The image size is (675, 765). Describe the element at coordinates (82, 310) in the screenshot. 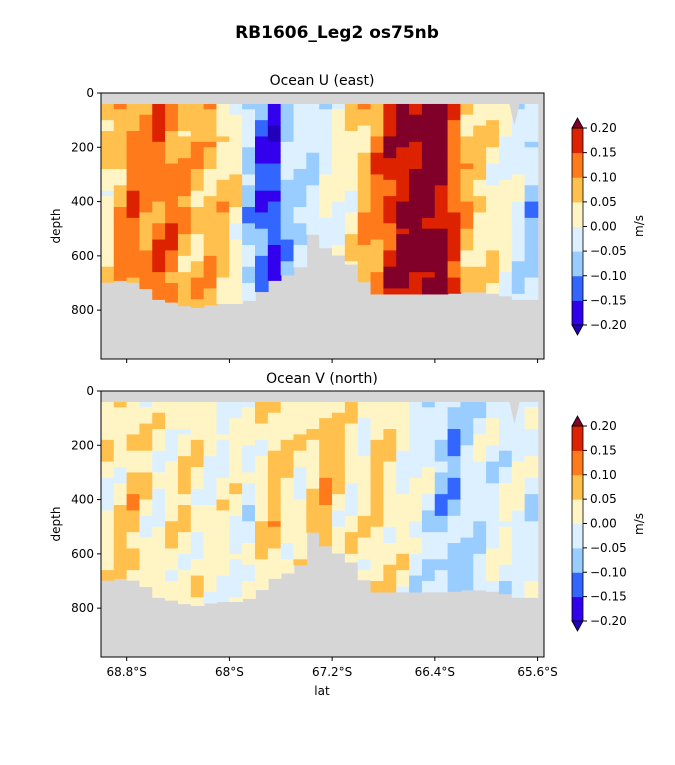

I see `y-tick-label: 800` at that location.